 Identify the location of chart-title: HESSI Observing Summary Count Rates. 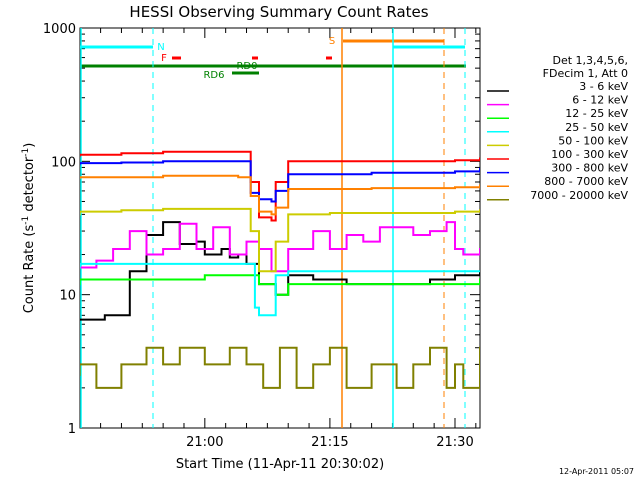
(278, 12).